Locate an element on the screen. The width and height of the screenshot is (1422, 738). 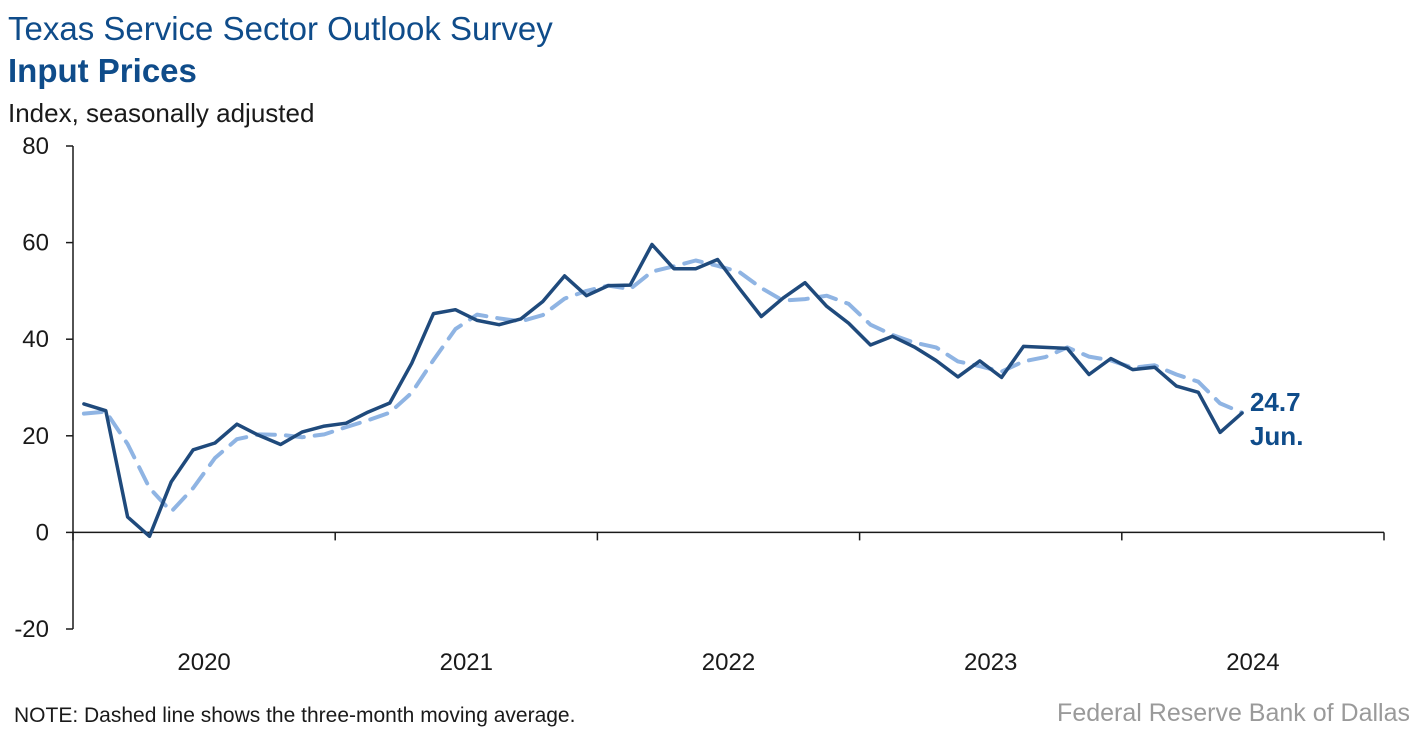
x-tick-label: 2021 is located at coordinates (466, 662).